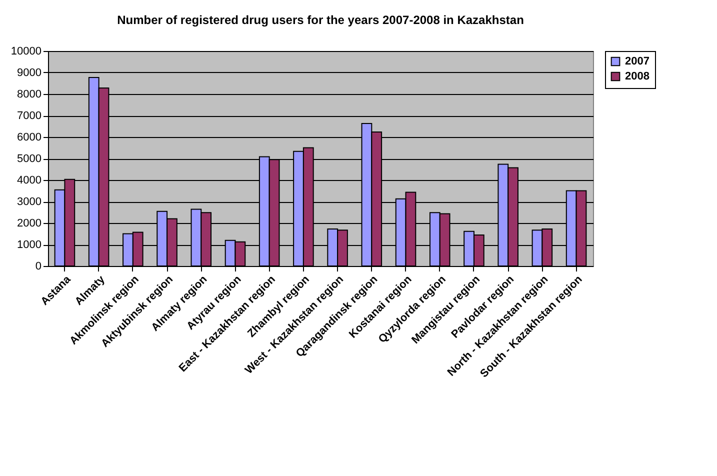 The height and width of the screenshot is (476, 717). Describe the element at coordinates (29, 94) in the screenshot. I see `y-tick-label: 8000` at that location.